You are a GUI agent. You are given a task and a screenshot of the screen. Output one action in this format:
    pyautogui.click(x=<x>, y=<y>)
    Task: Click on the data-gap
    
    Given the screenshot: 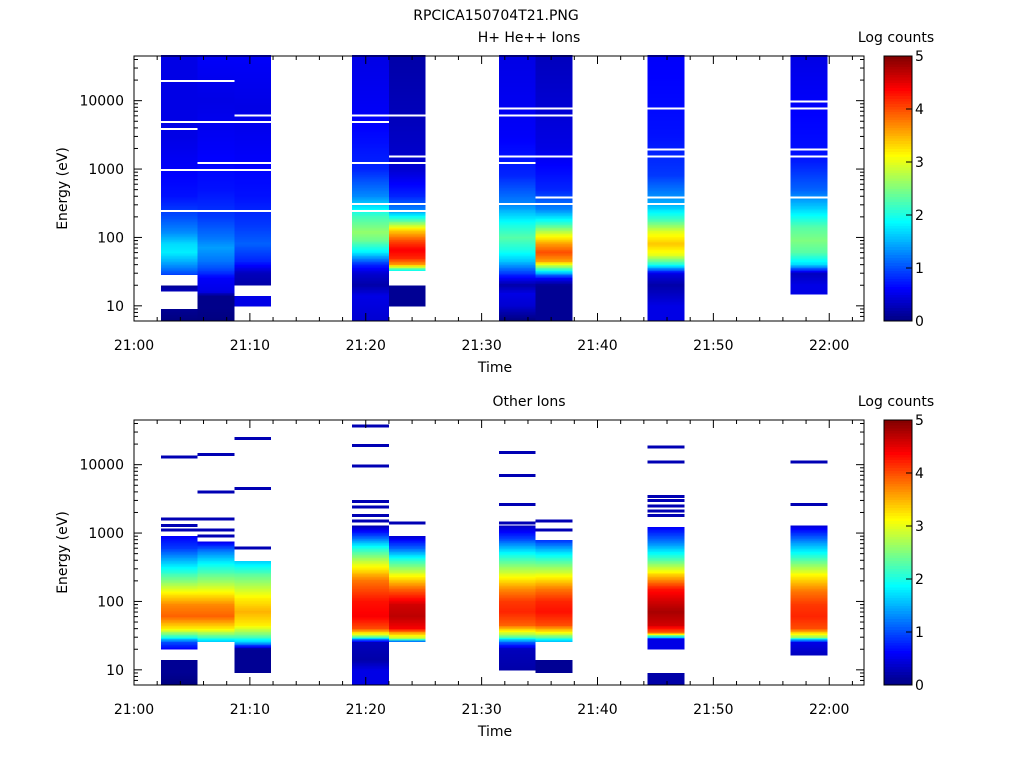 What is the action you would take?
    pyautogui.click(x=554, y=115)
    